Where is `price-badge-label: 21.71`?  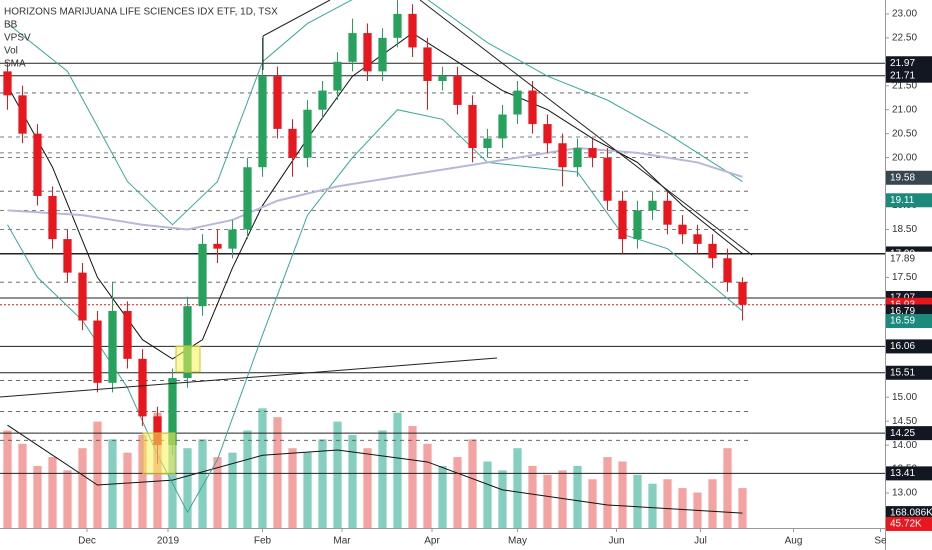
price-badge-label: 21.71 is located at coordinates (902, 75).